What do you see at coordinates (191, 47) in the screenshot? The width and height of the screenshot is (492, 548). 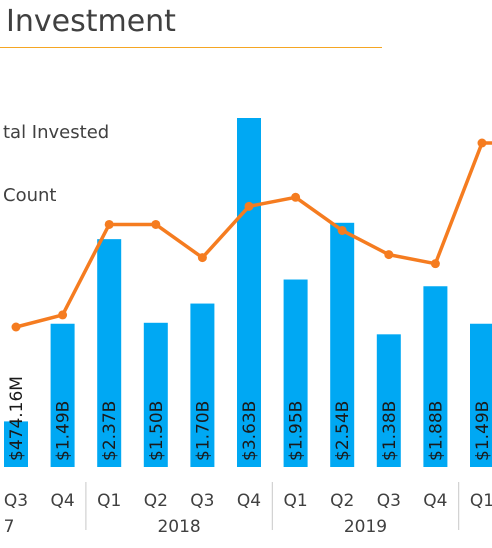 I see `title-underline` at bounding box center [191, 47].